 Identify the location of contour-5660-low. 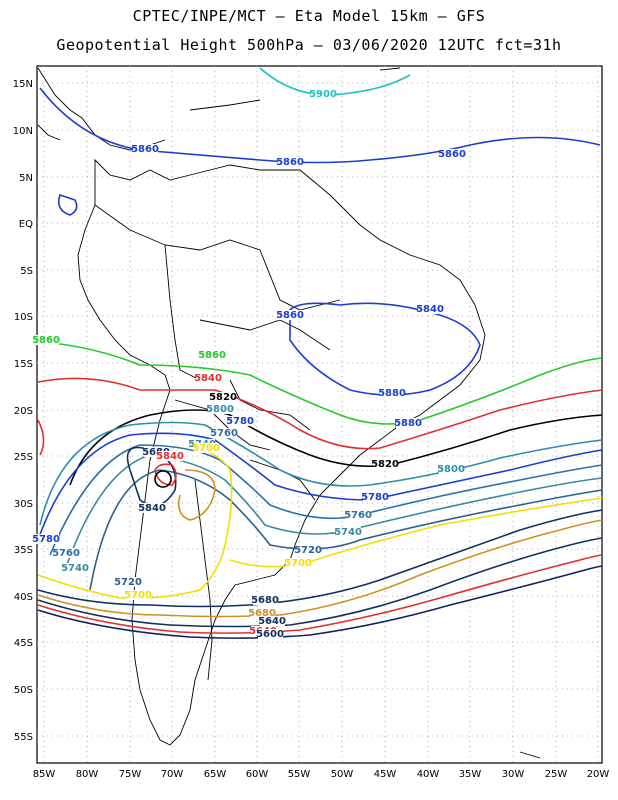
(165, 474).